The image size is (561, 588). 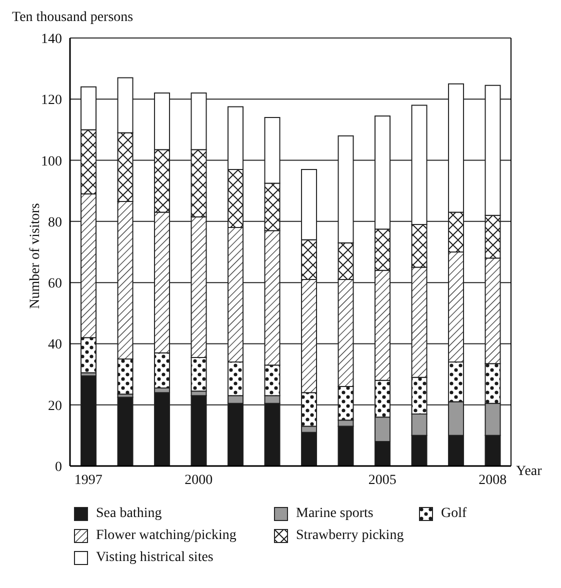 I want to click on x-tick-label: 1997, so click(x=88, y=480).